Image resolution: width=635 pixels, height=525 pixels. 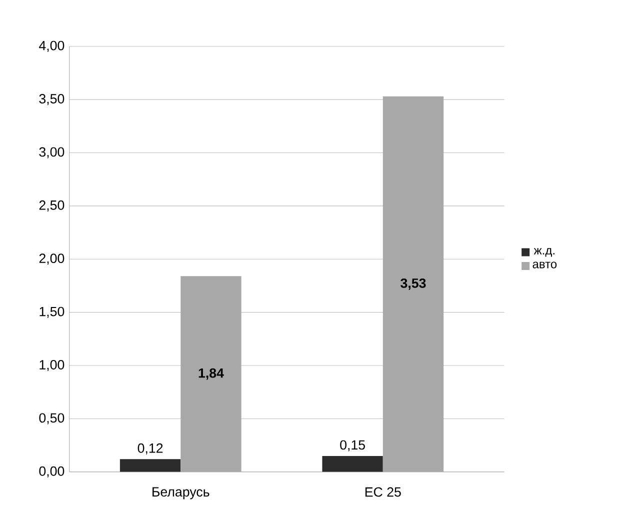 What do you see at coordinates (51, 152) in the screenshot?
I see `y-tick-label: 3,00` at bounding box center [51, 152].